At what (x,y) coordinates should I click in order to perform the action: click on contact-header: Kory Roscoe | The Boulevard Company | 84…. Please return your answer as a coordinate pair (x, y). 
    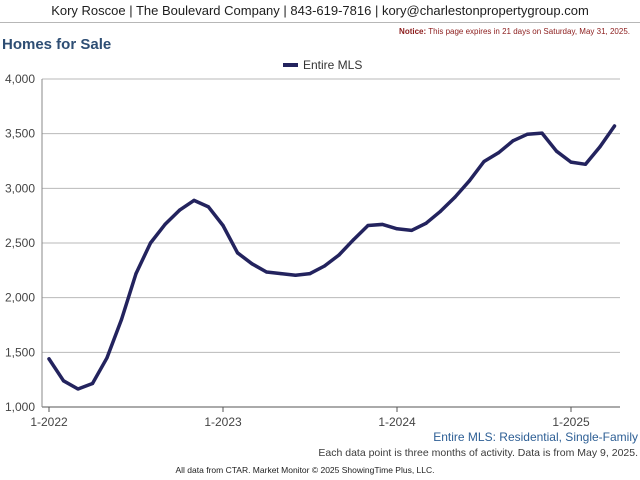
    Looking at the image, I should click on (320, 11).